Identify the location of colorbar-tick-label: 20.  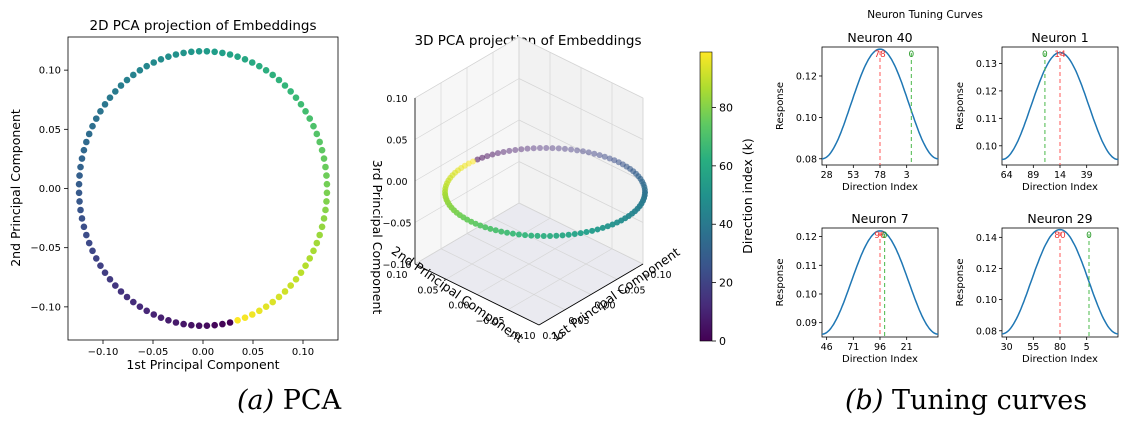
(726, 283).